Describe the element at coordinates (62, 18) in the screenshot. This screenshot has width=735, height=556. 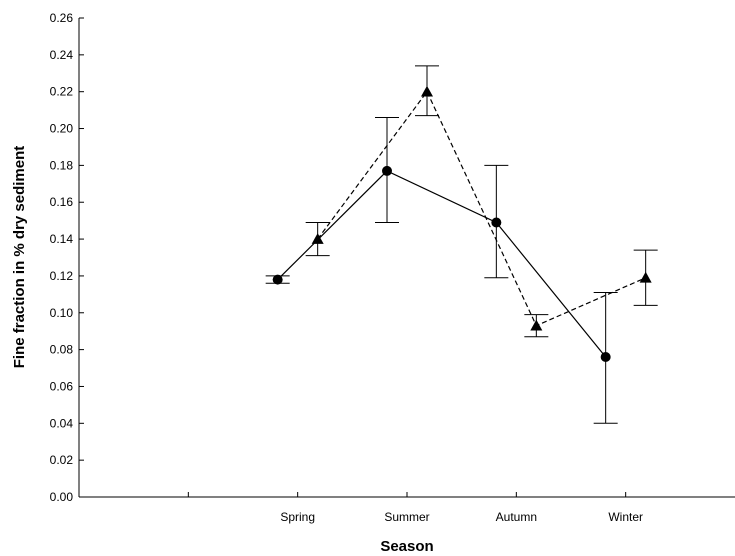
I see `y-tick-label: 0.26` at that location.